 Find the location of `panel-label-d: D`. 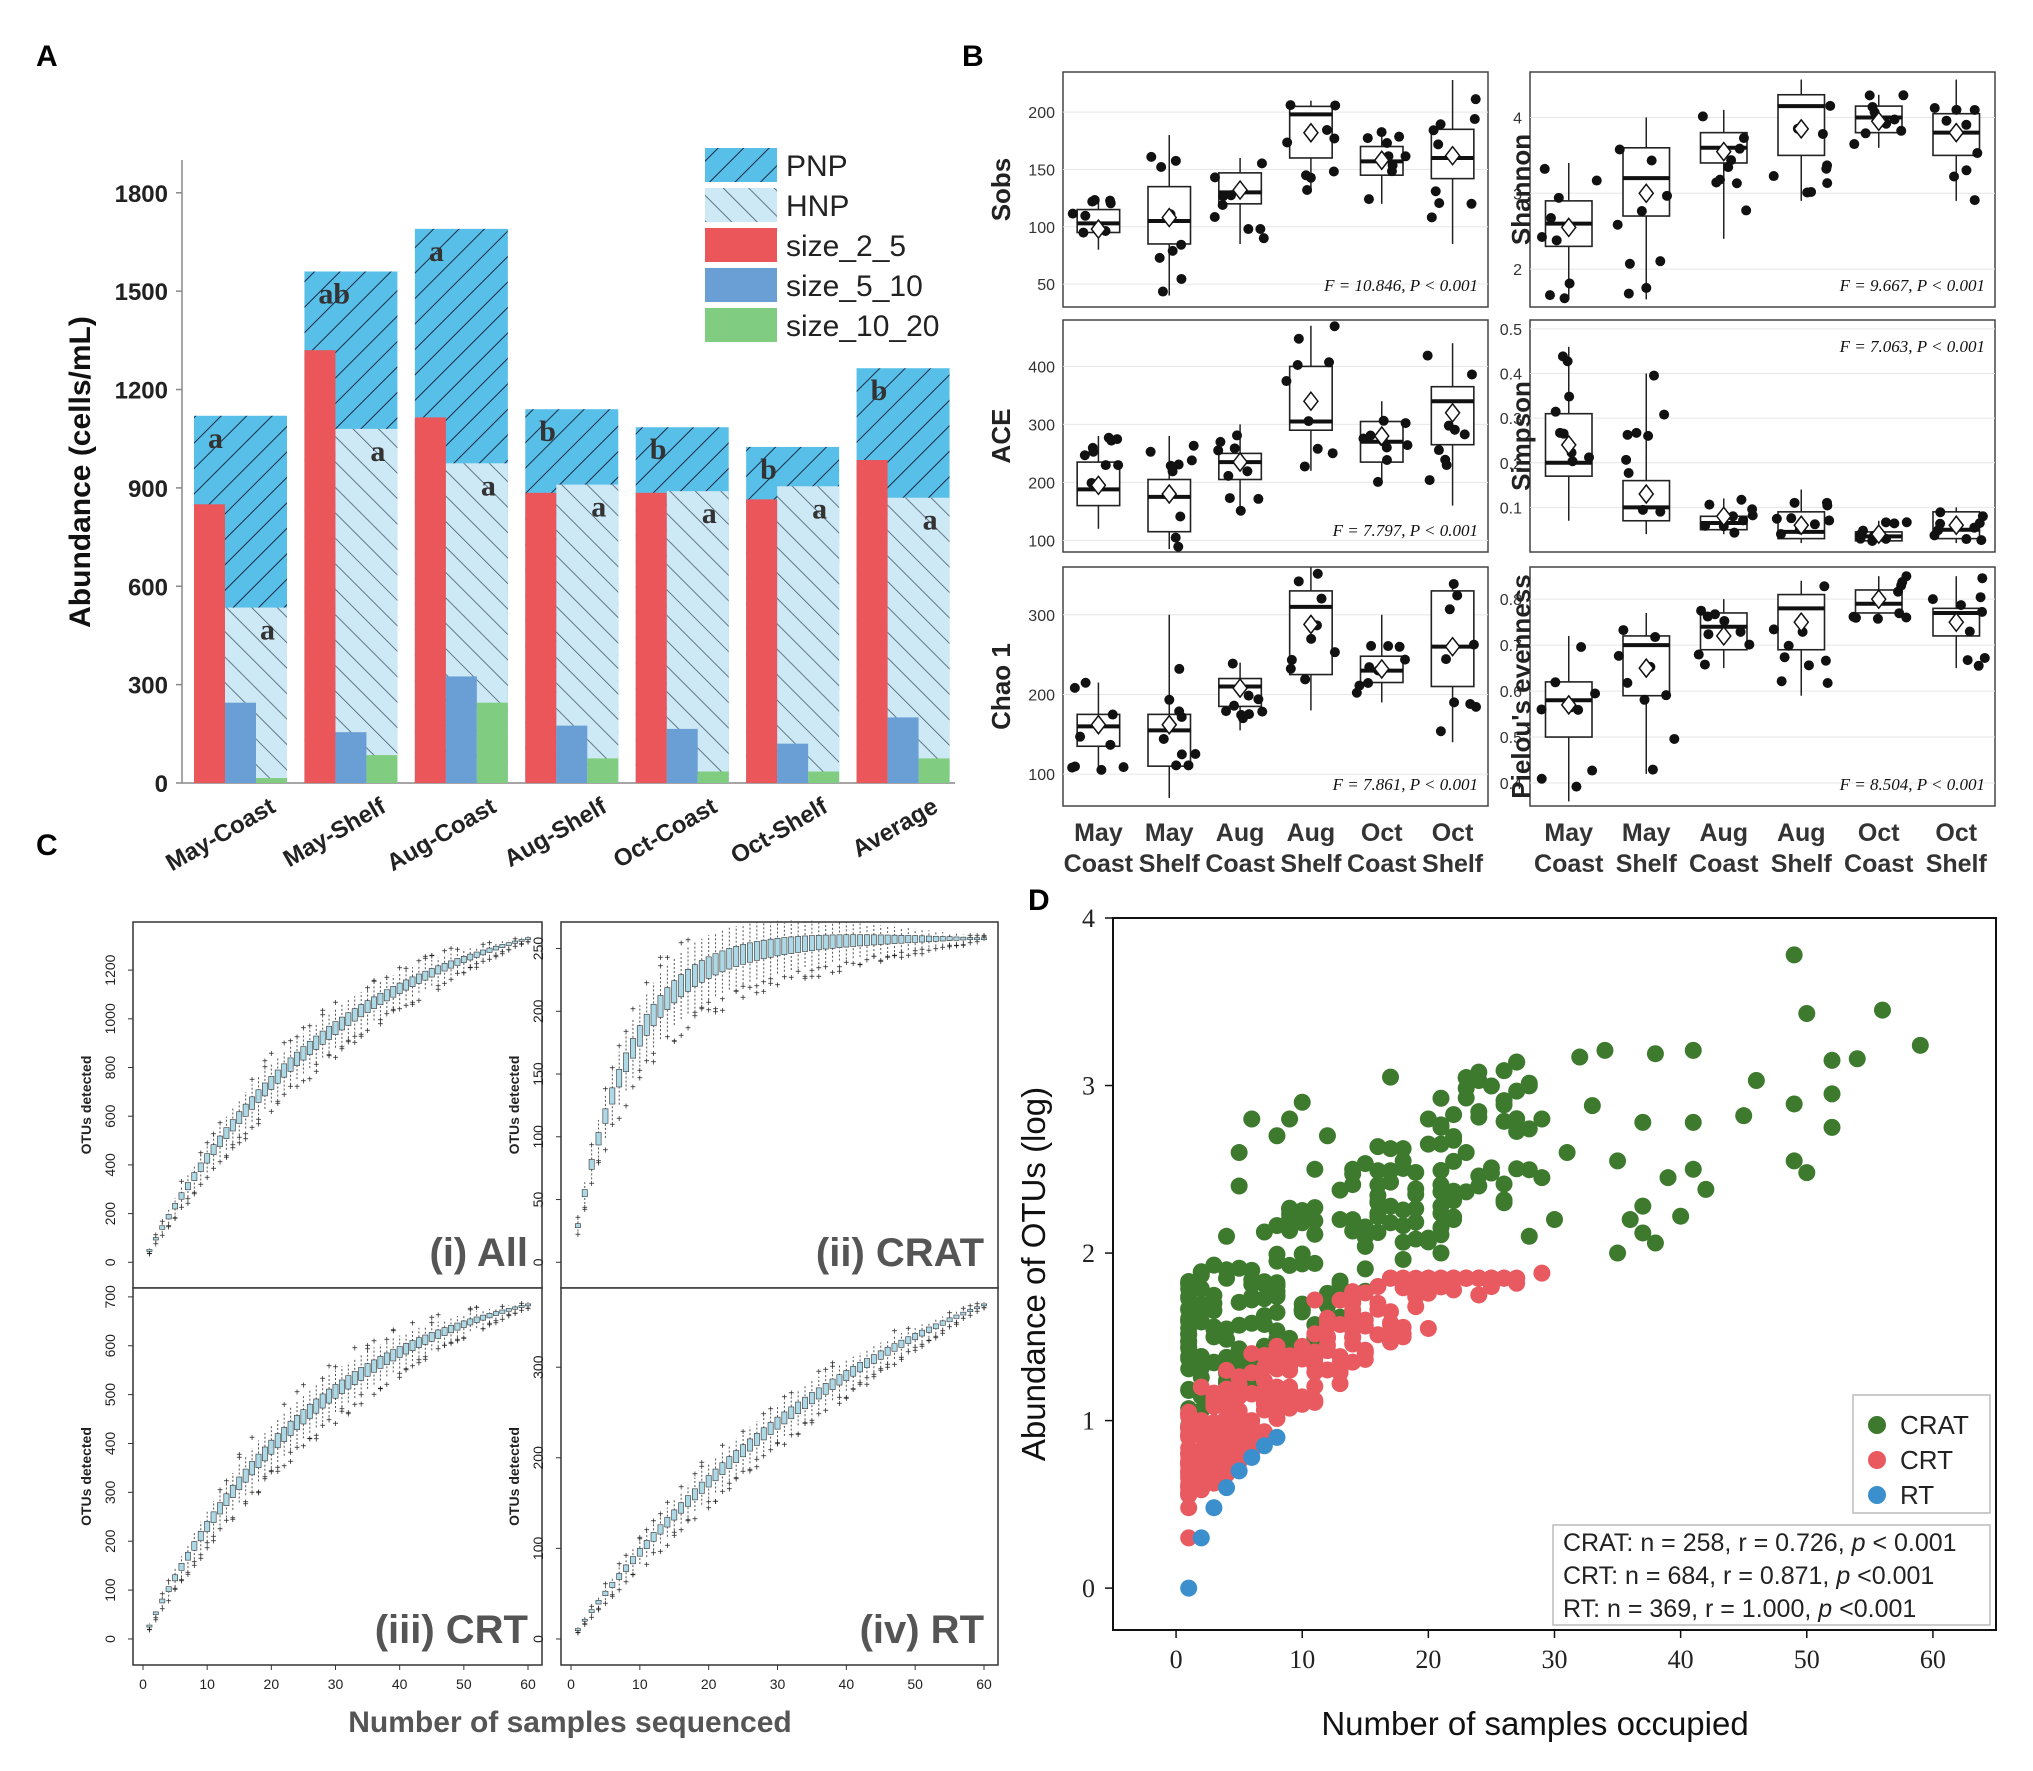

panel-label-d: D is located at coordinates (1039, 900).